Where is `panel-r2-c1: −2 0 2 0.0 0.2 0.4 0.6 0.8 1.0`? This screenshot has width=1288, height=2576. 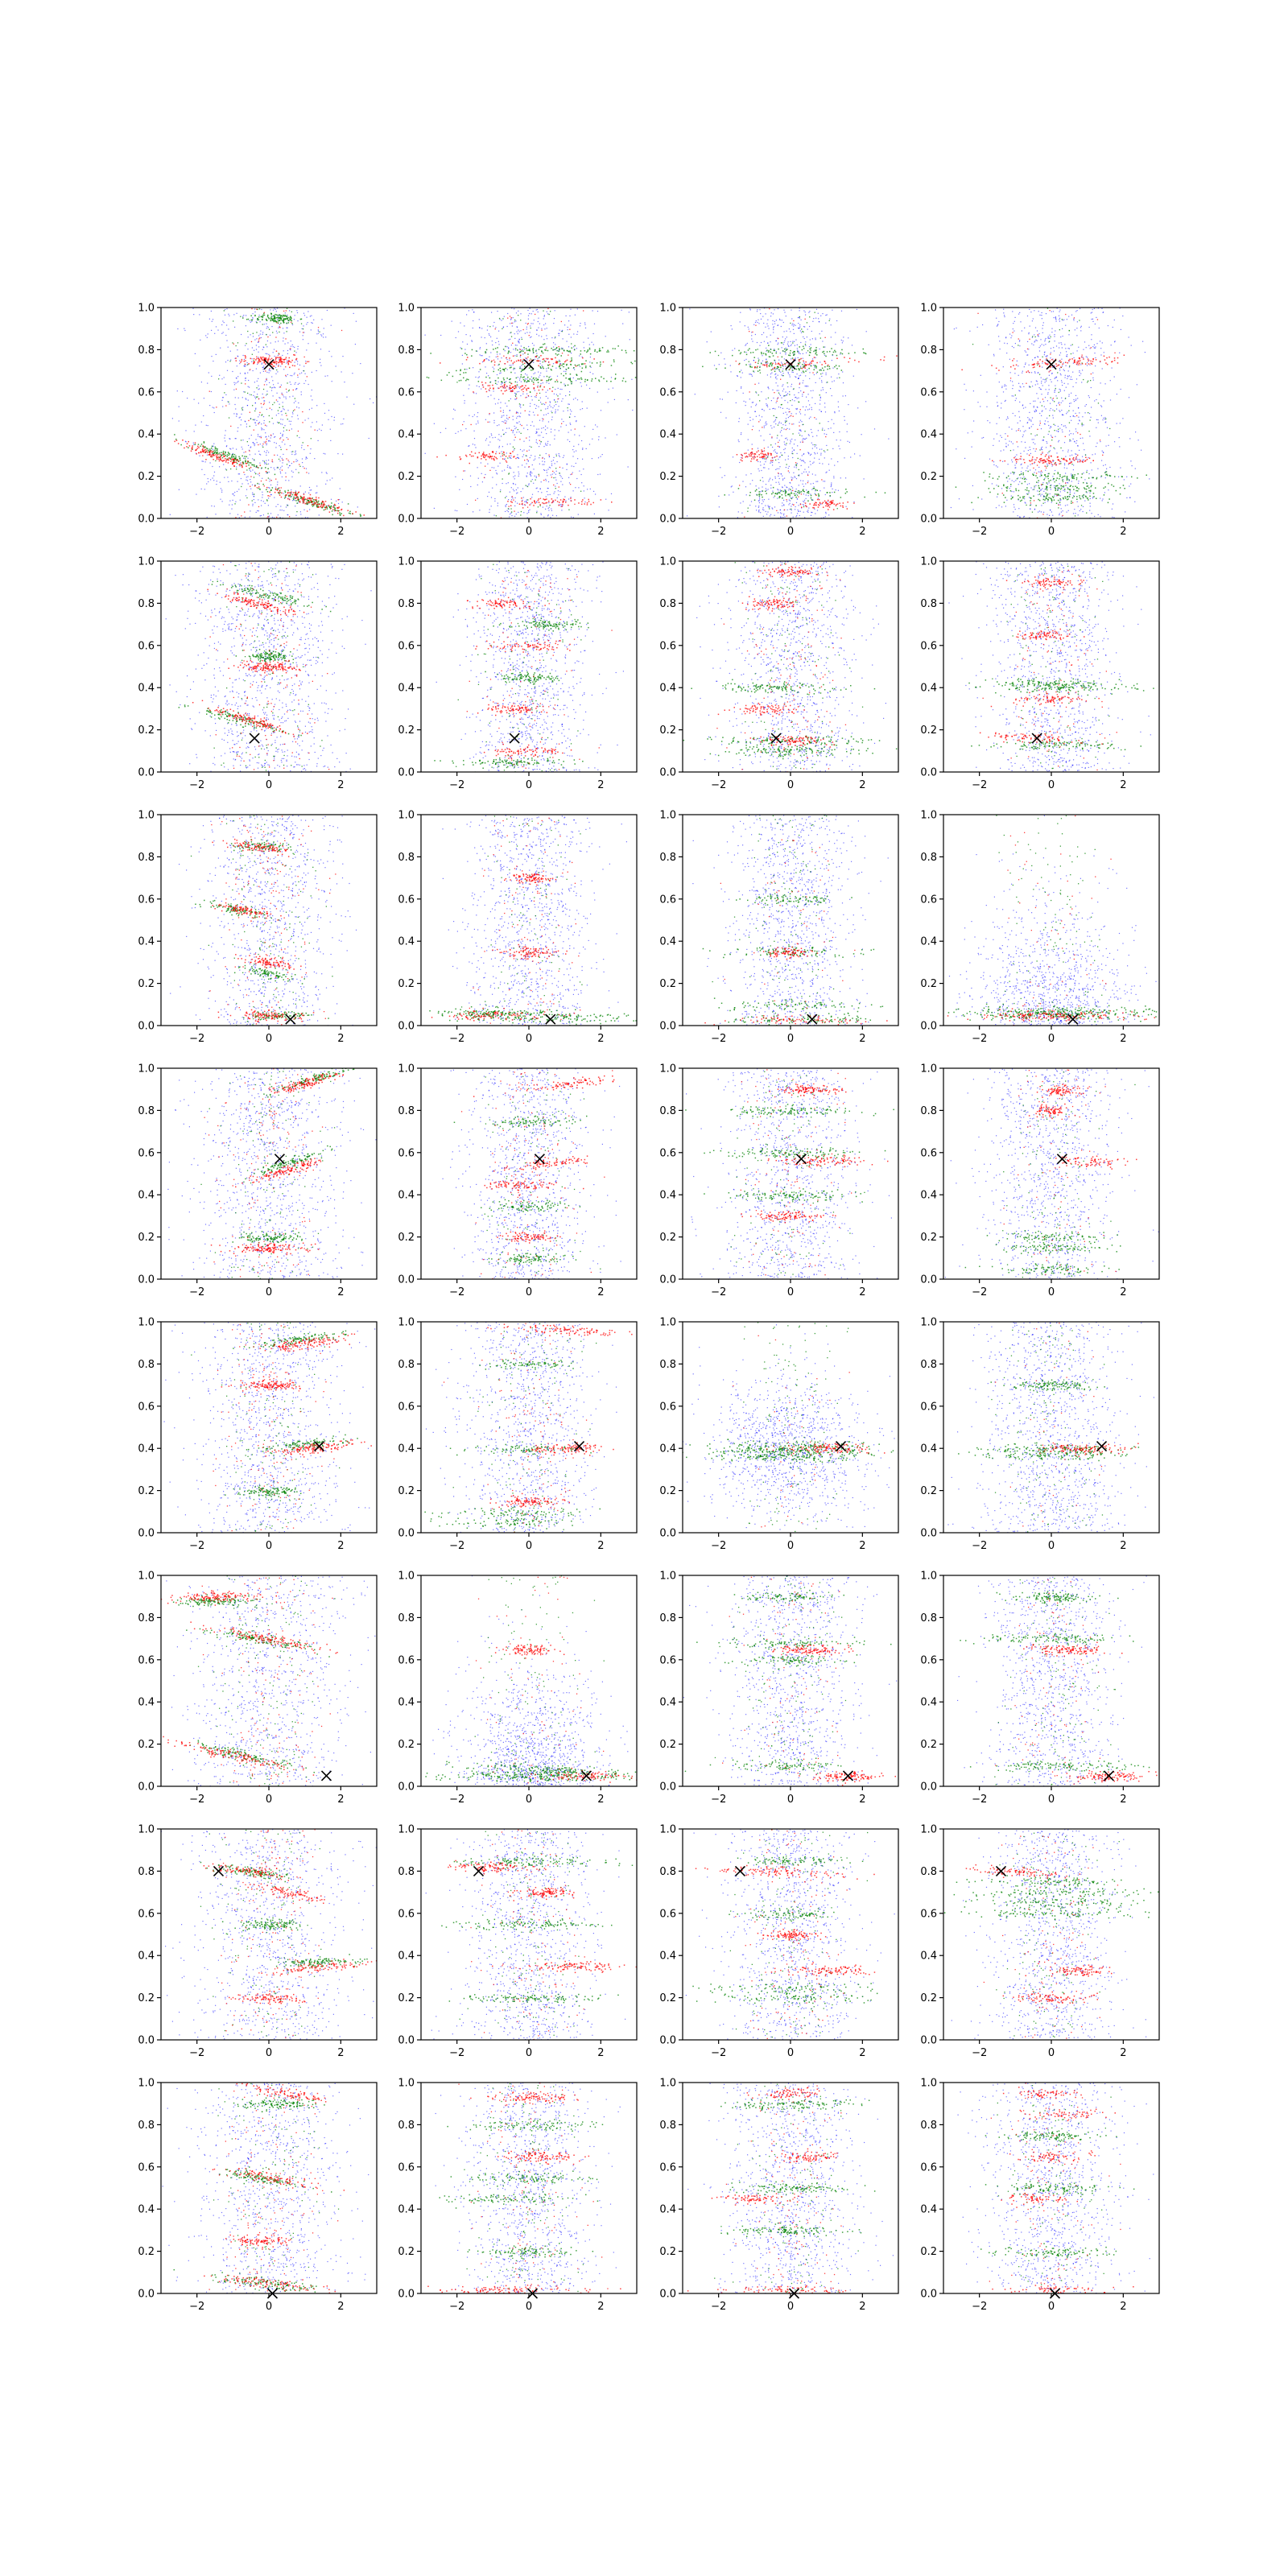
panel-r2-c1: −2 0 2 0.0 0.2 0.4 0.6 0.8 1.0 is located at coordinates (518, 927).